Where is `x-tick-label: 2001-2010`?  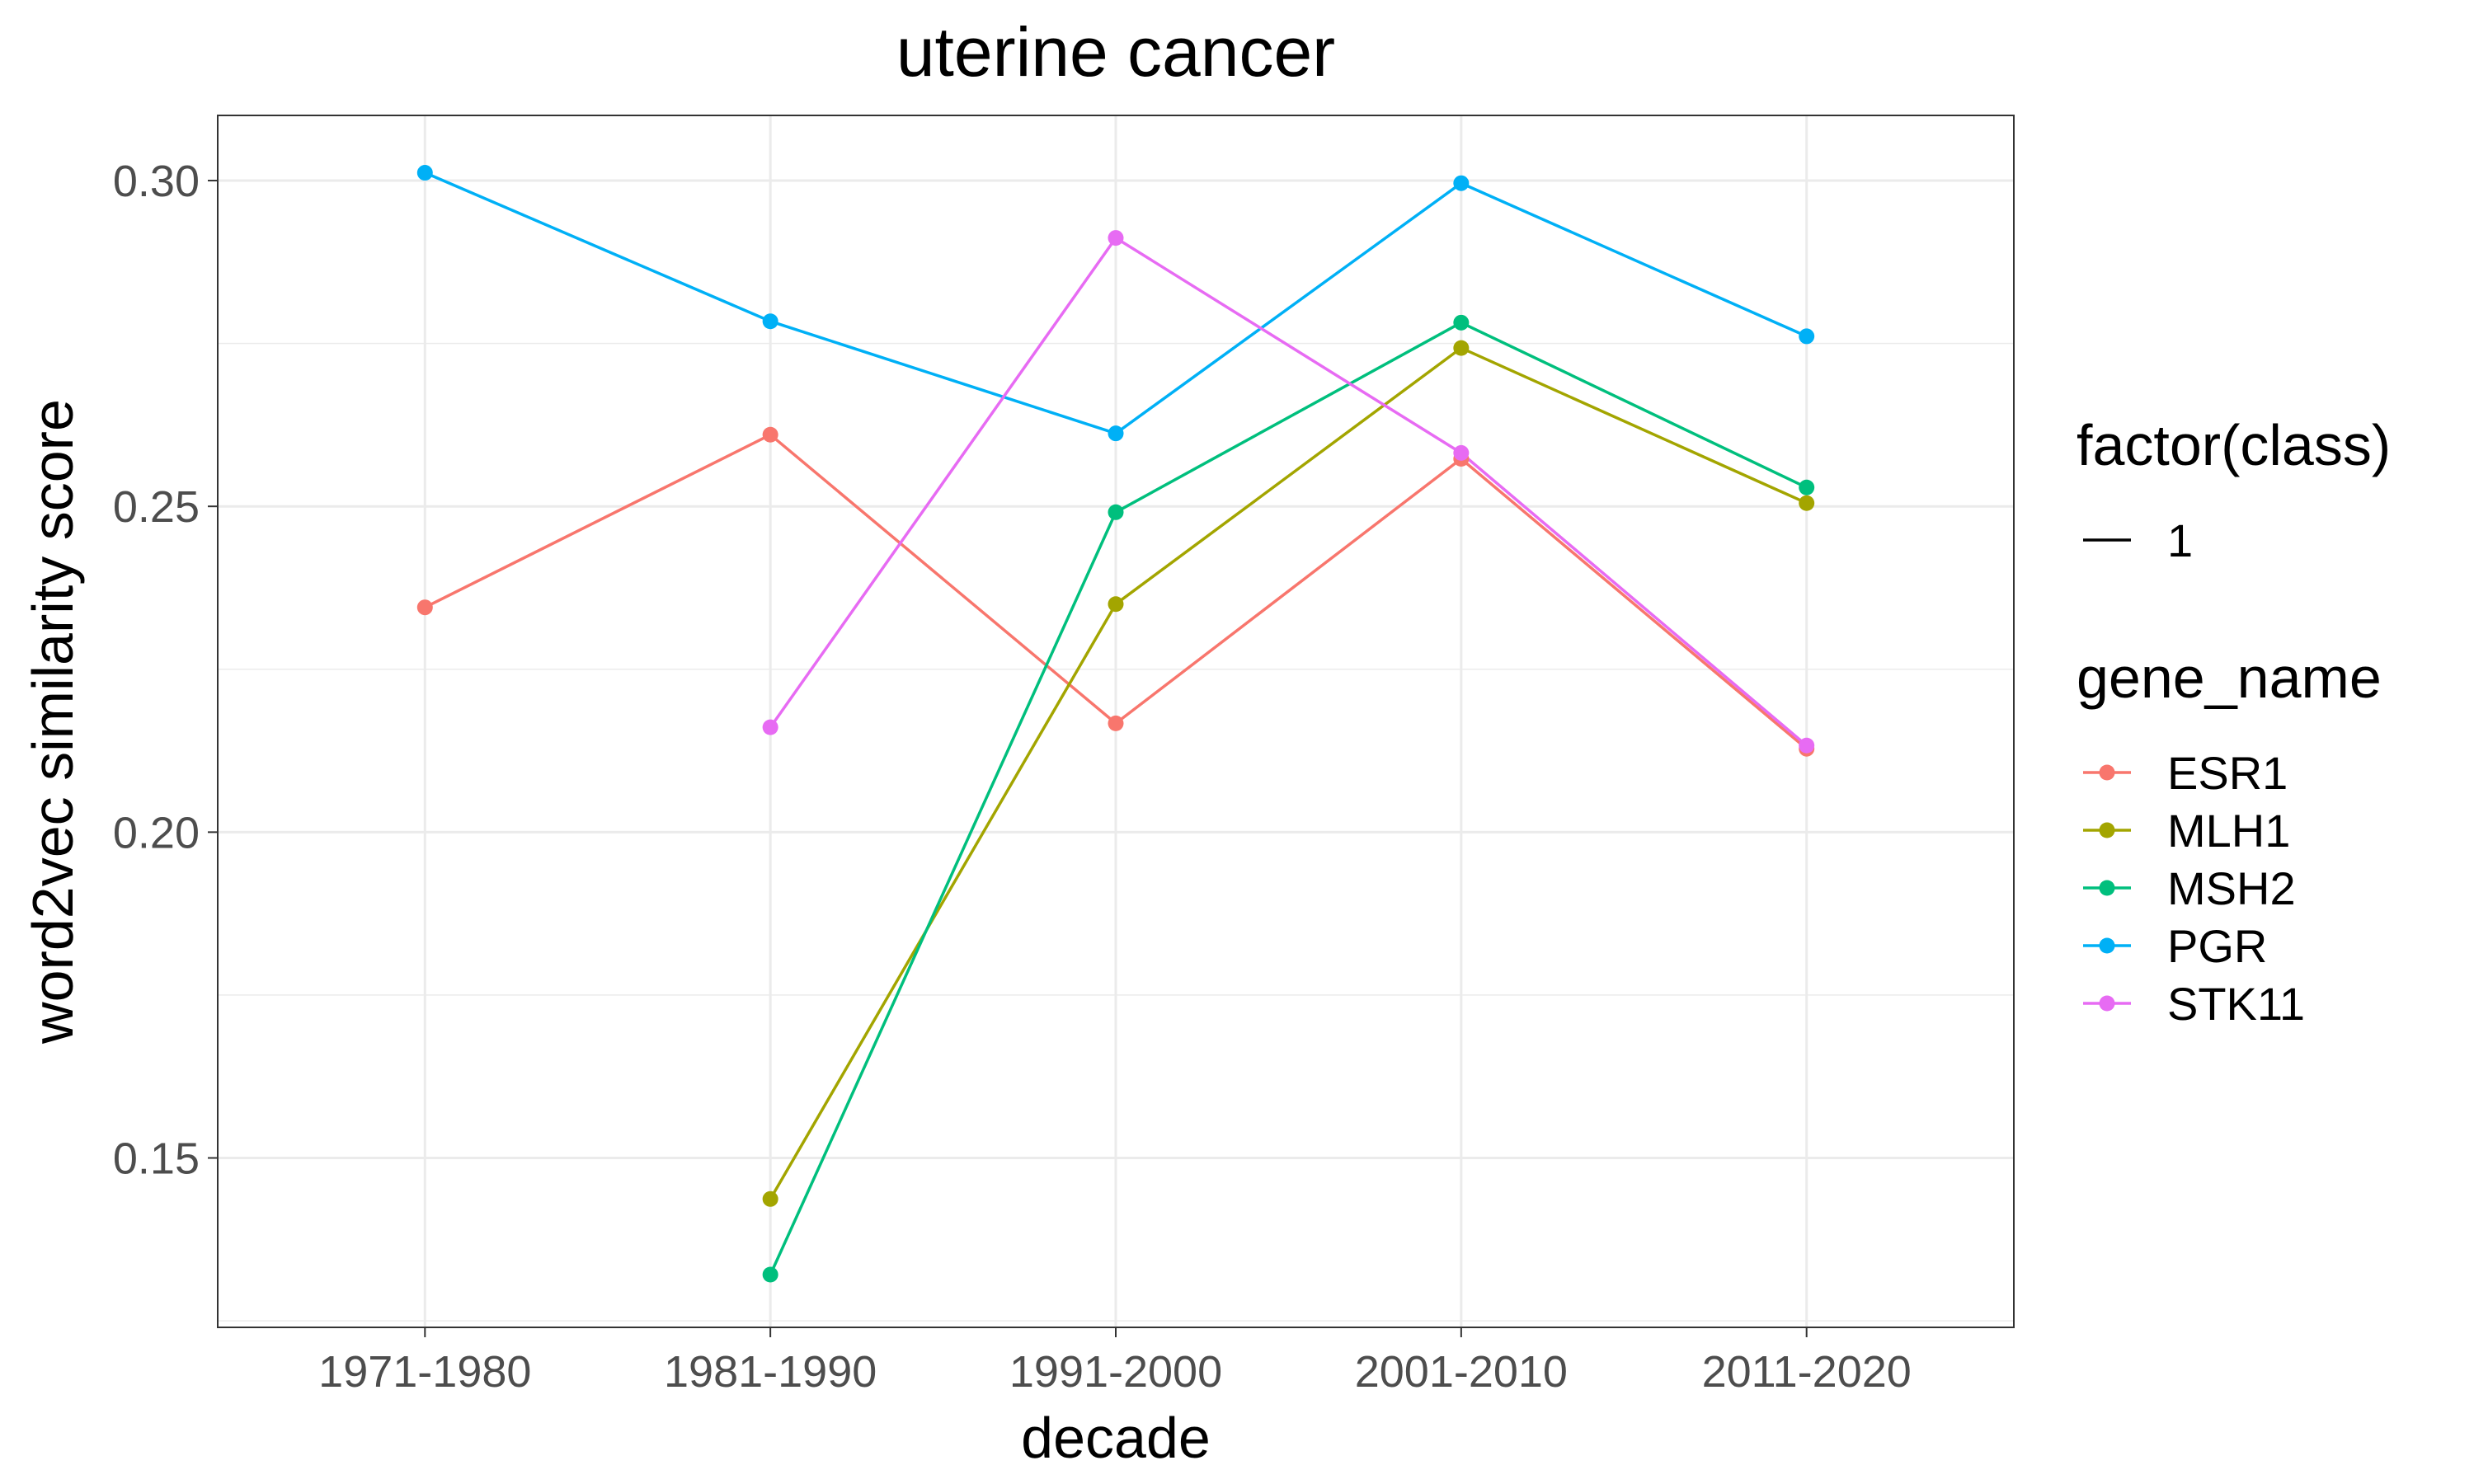 x-tick-label: 2001-2010 is located at coordinates (1461, 1372).